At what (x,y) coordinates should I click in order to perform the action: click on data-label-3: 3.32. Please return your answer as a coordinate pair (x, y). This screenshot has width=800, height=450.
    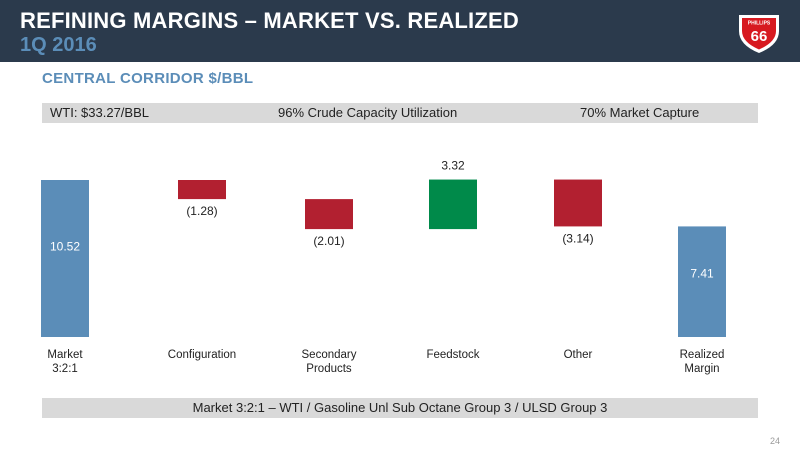
    Looking at the image, I should click on (453, 166).